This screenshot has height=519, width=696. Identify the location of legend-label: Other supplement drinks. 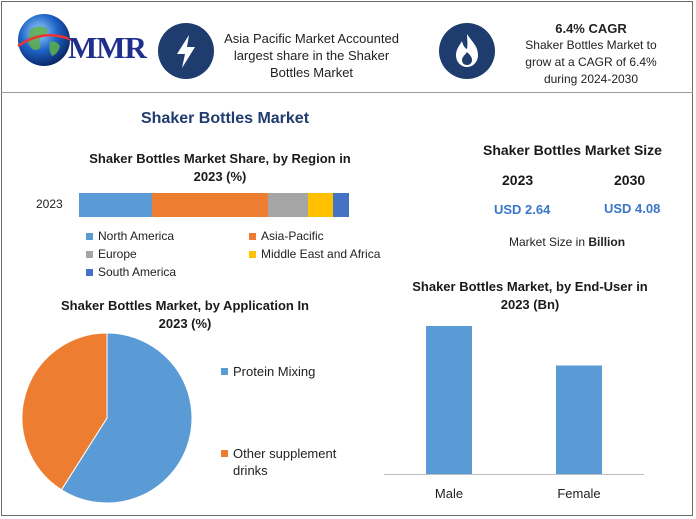
(285, 462).